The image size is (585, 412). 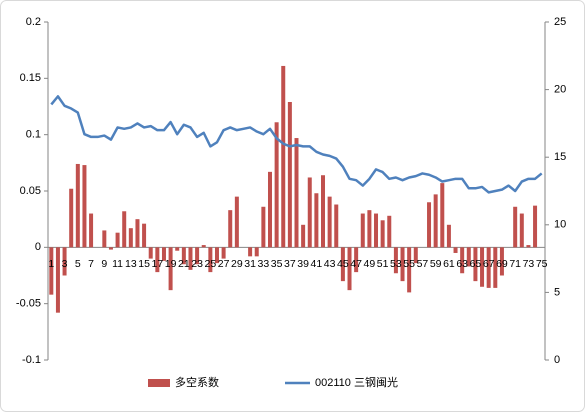 What do you see at coordinates (104, 264) in the screenshot?
I see `x-tick-label: 9` at bounding box center [104, 264].